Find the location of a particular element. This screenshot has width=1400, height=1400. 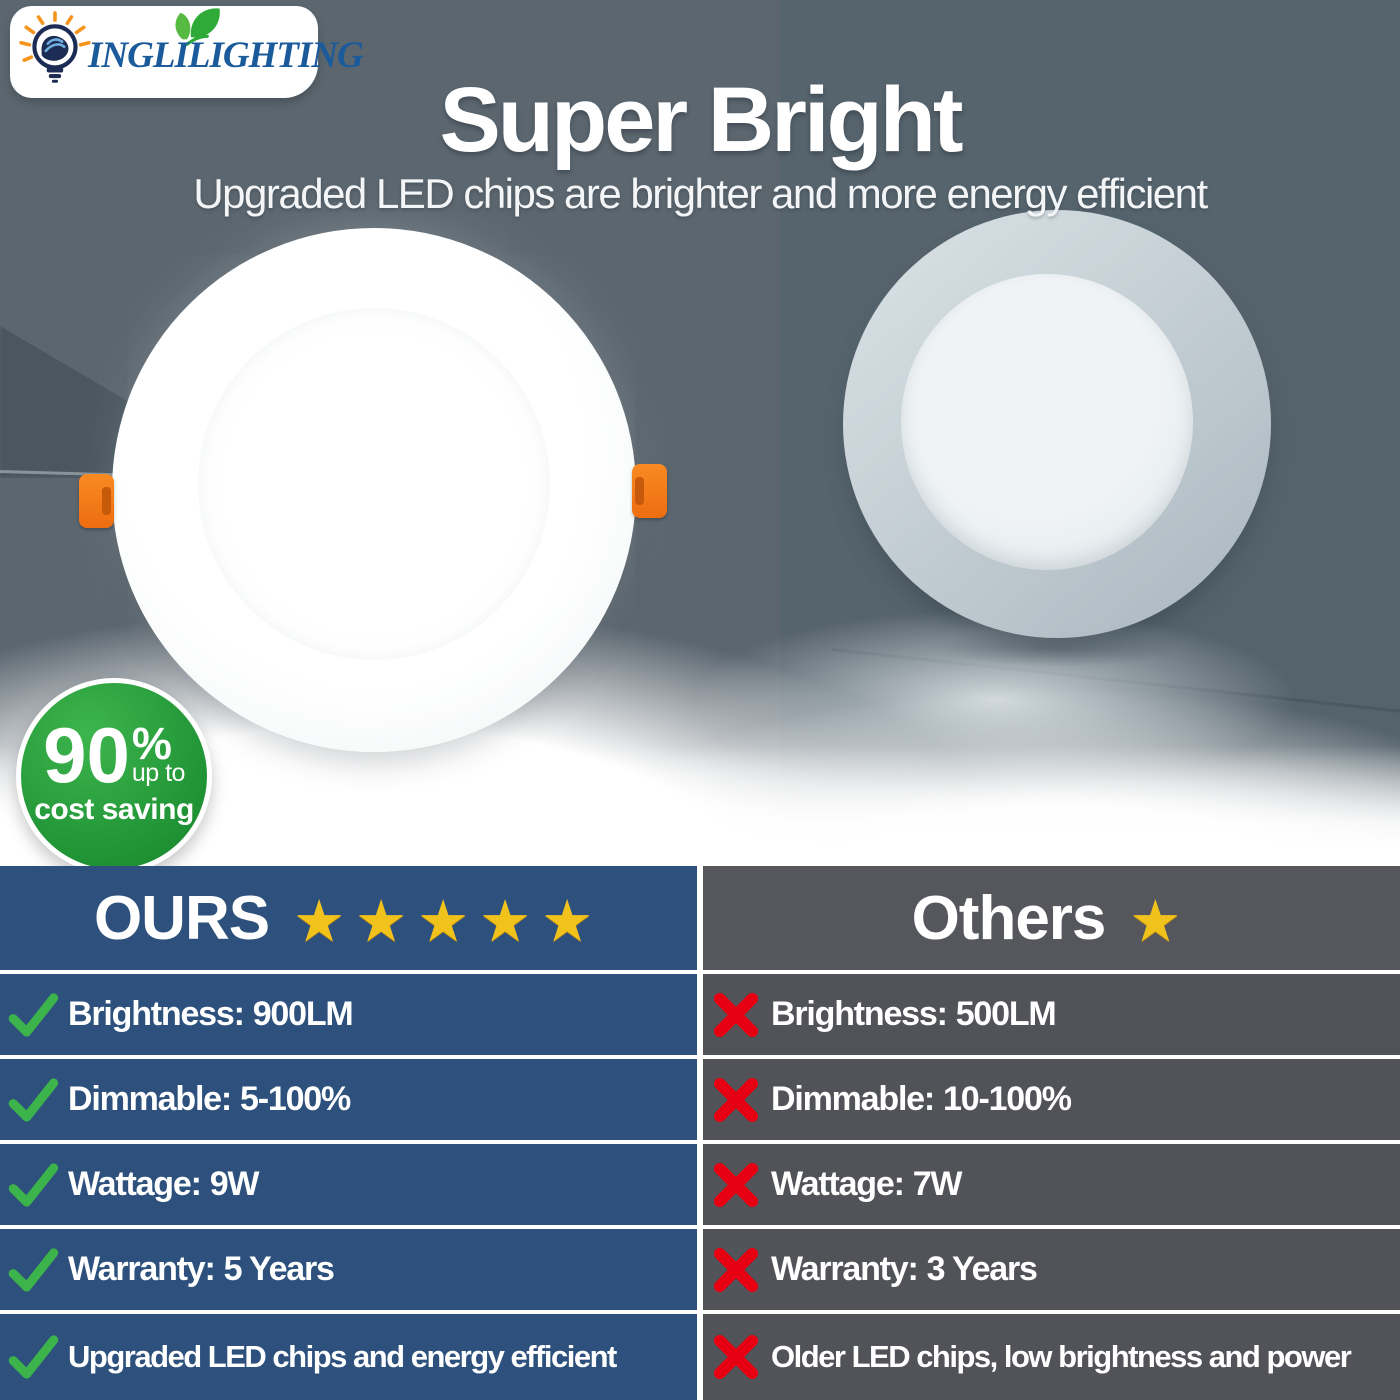

product-others-image is located at coordinates (1057, 424).